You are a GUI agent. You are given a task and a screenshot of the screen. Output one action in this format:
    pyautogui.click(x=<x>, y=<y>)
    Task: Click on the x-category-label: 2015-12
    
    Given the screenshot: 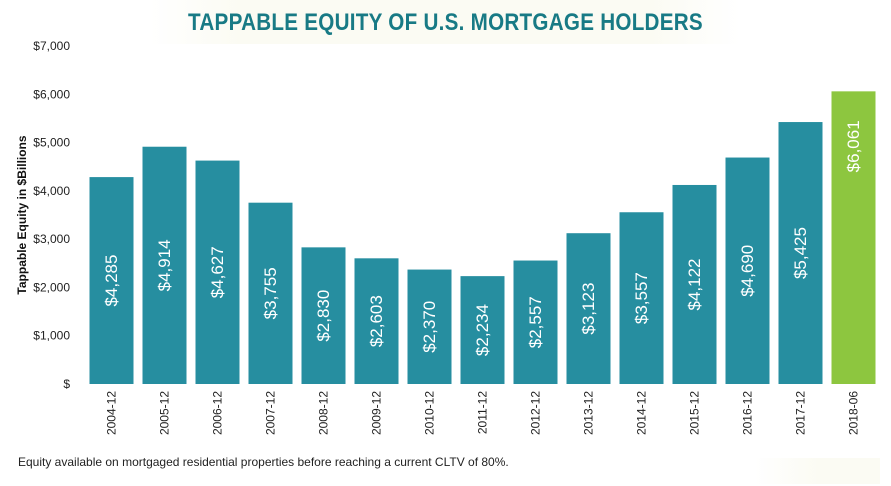 What is the action you would take?
    pyautogui.click(x=695, y=413)
    